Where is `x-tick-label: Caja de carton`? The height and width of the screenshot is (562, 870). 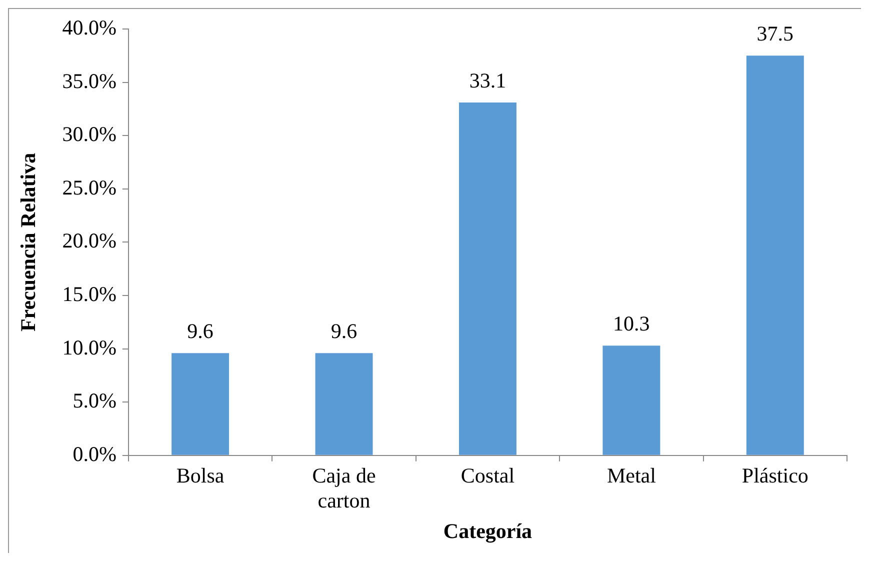 x-tick-label: Caja de carton is located at coordinates (344, 488).